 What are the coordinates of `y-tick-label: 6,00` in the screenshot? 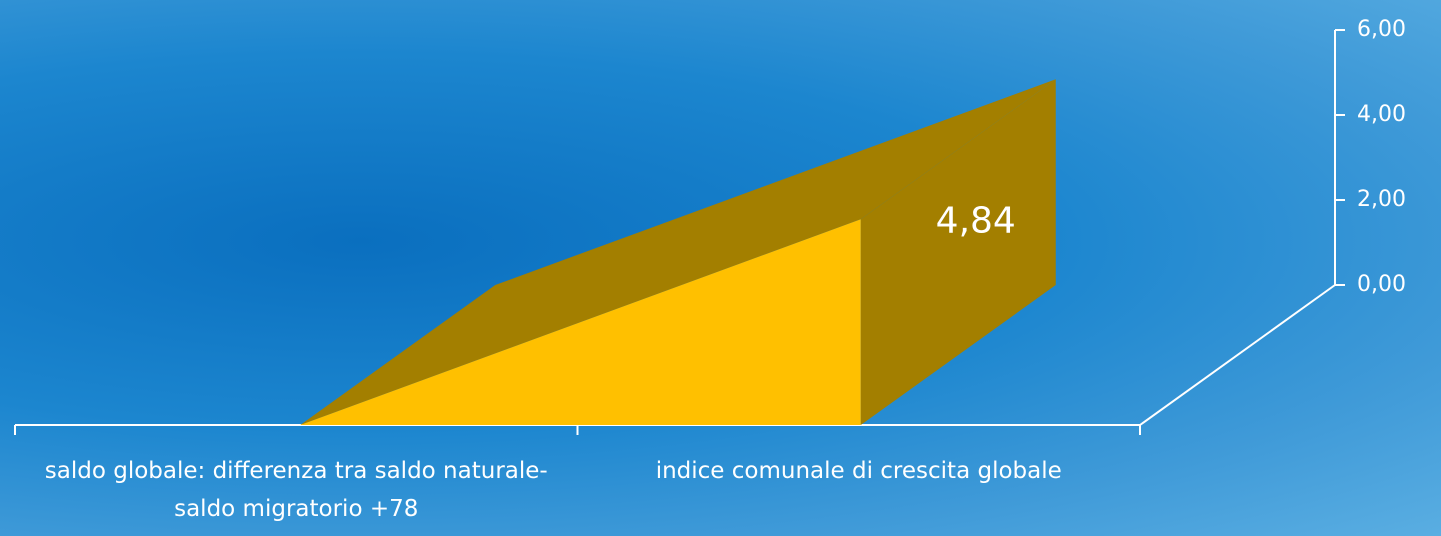 It's located at (1381, 29).